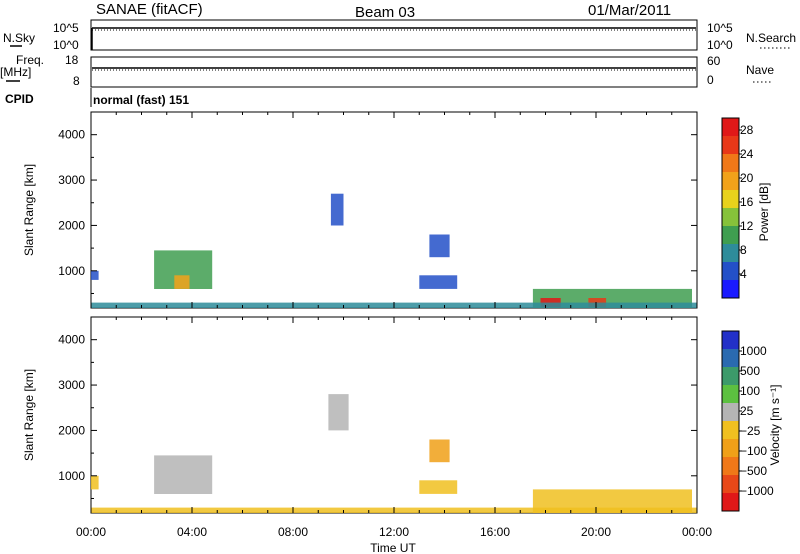 The height and width of the screenshot is (554, 800). Describe the element at coordinates (71, 385) in the screenshot. I see `velocity-y-tick-label: 3000` at that location.